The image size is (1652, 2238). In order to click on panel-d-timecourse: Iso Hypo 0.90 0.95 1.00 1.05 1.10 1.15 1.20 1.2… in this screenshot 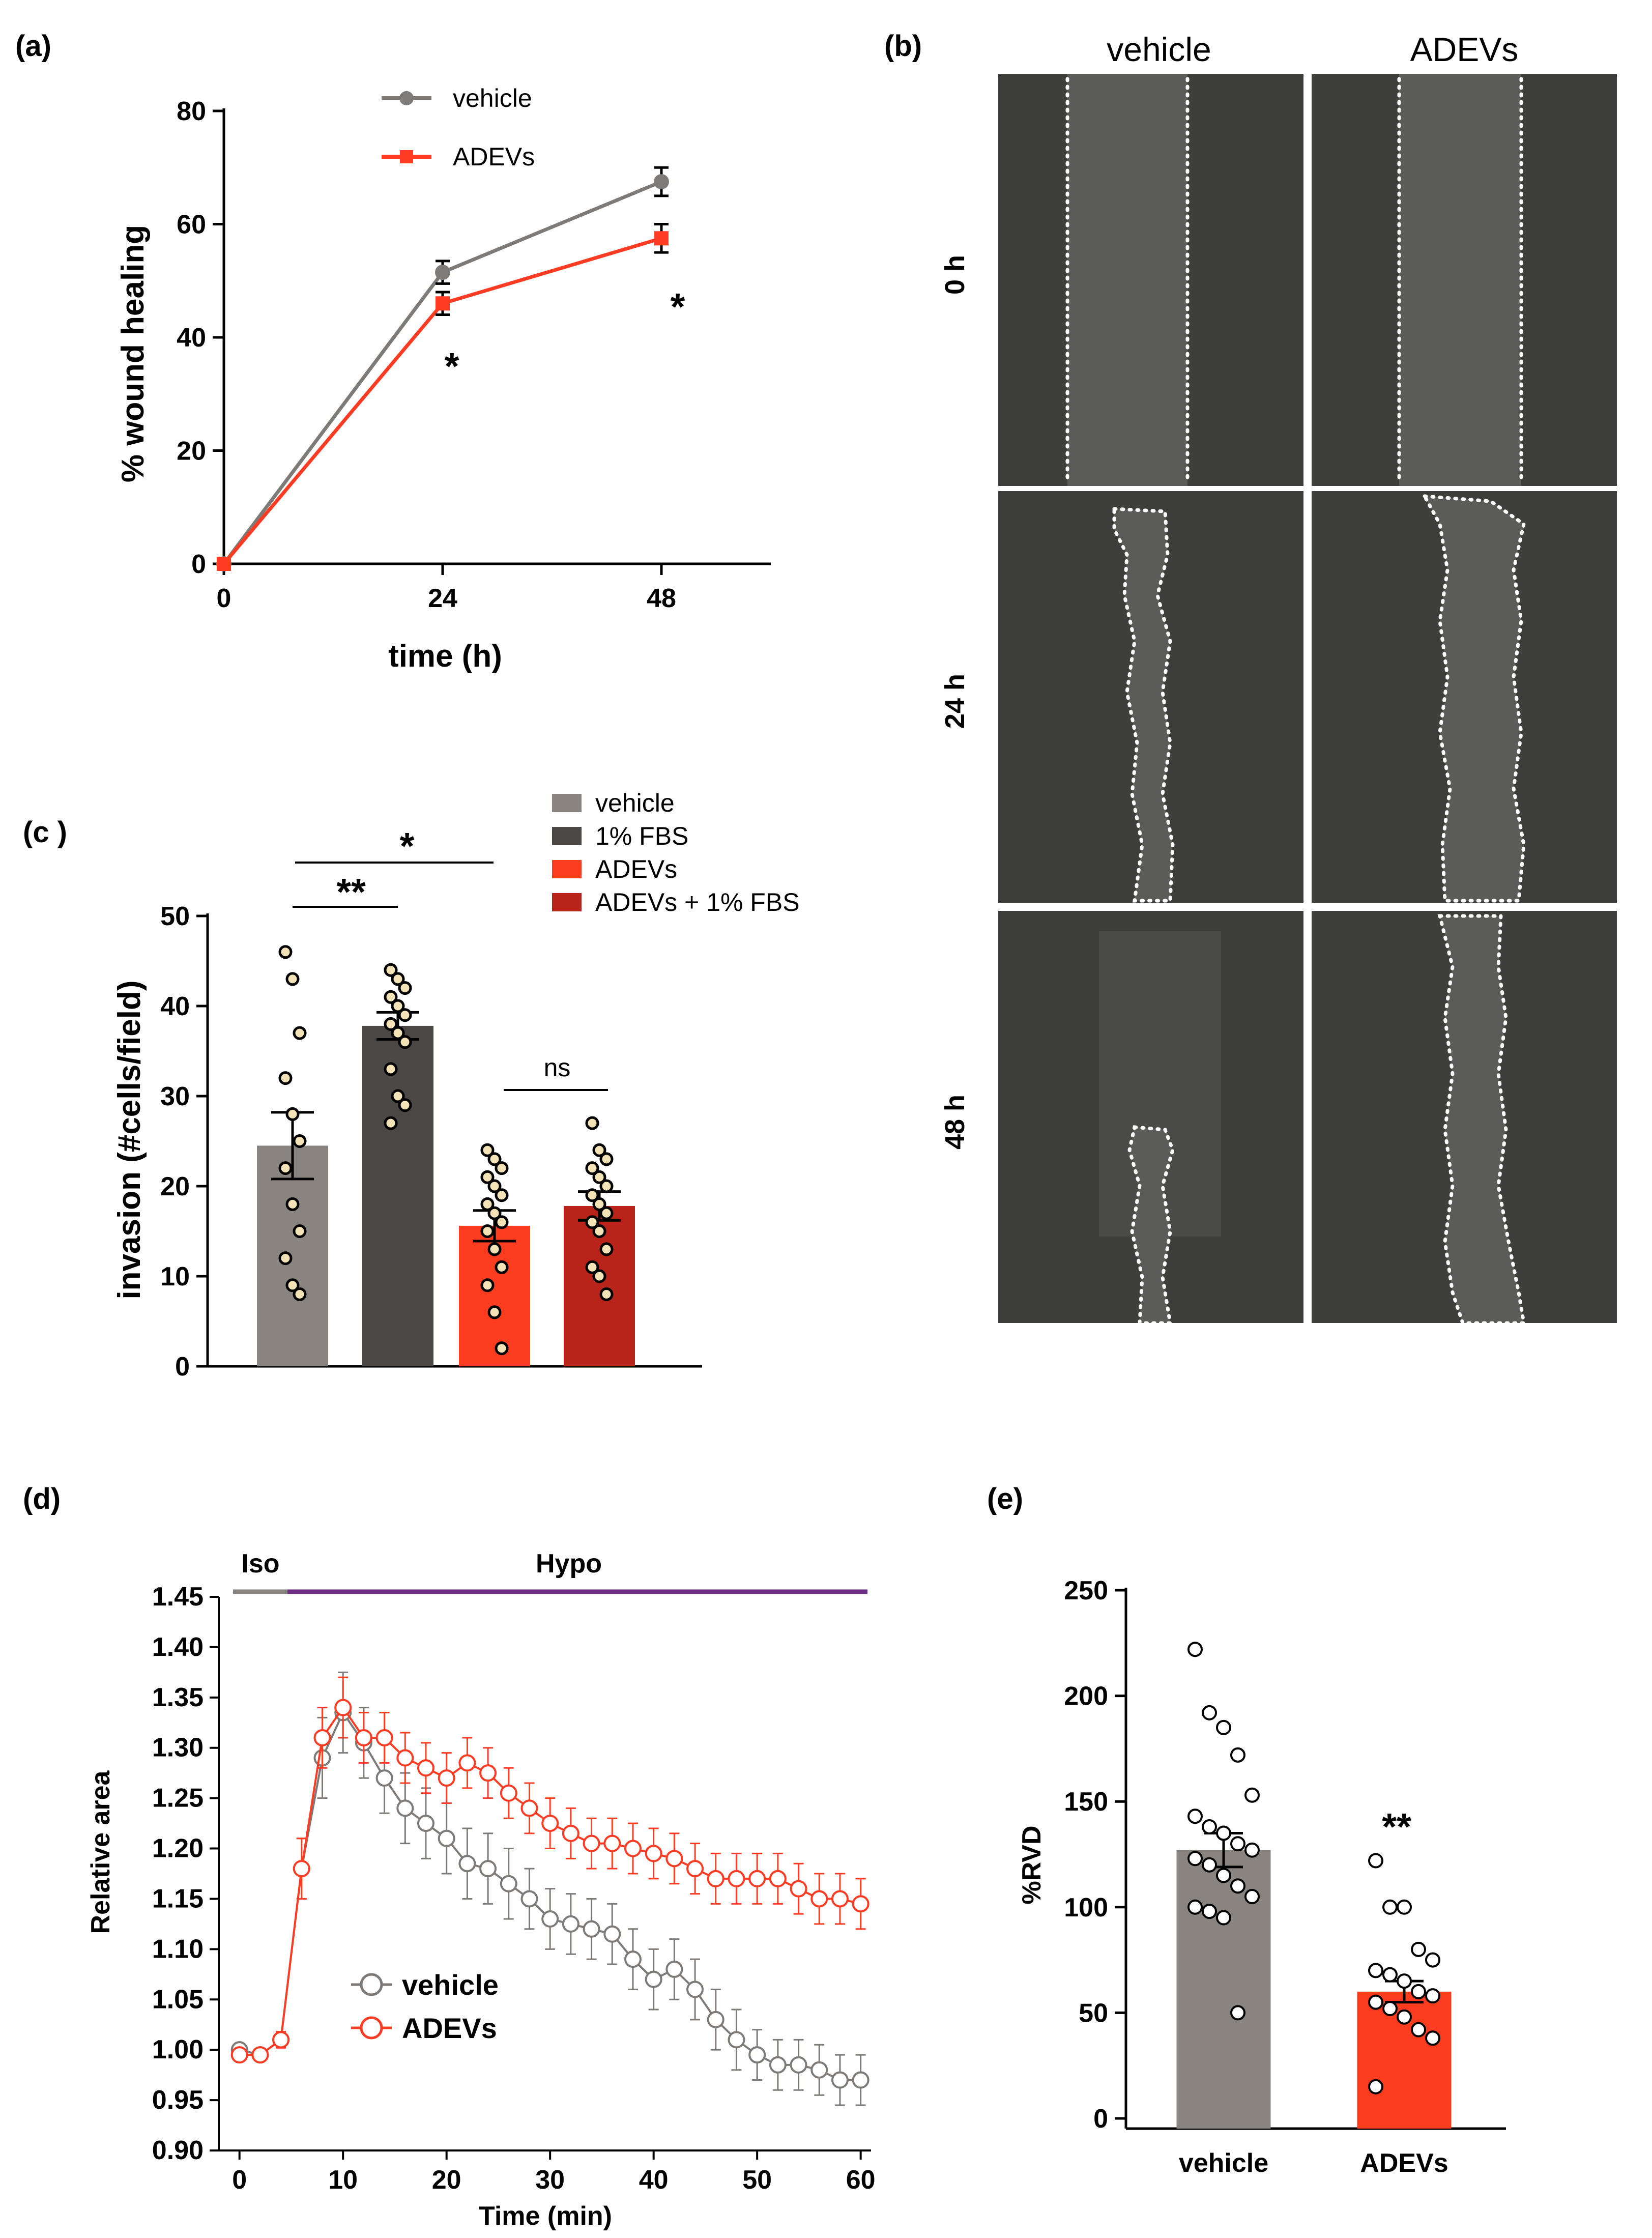, I will do `click(481, 1890)`.